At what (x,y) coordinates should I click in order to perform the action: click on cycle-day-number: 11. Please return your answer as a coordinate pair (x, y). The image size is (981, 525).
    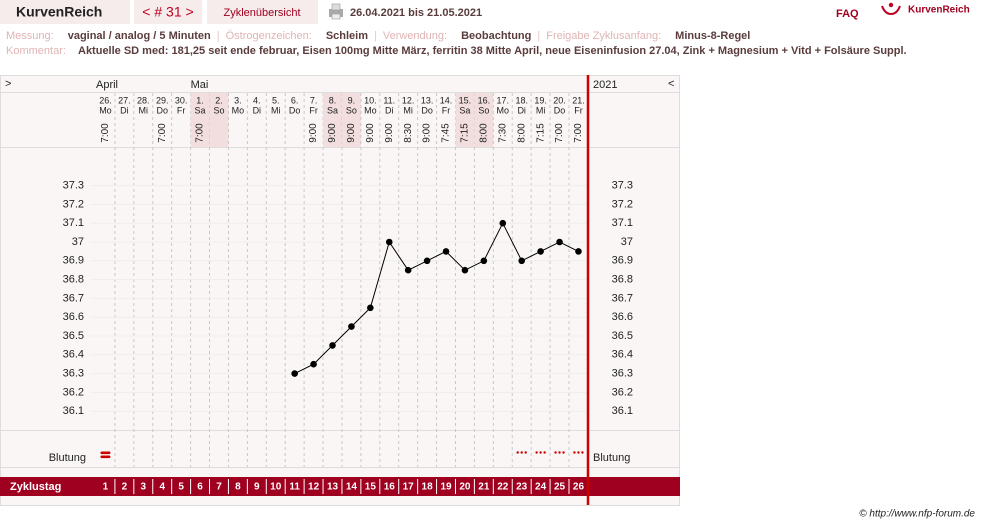
    Looking at the image, I should click on (294, 487).